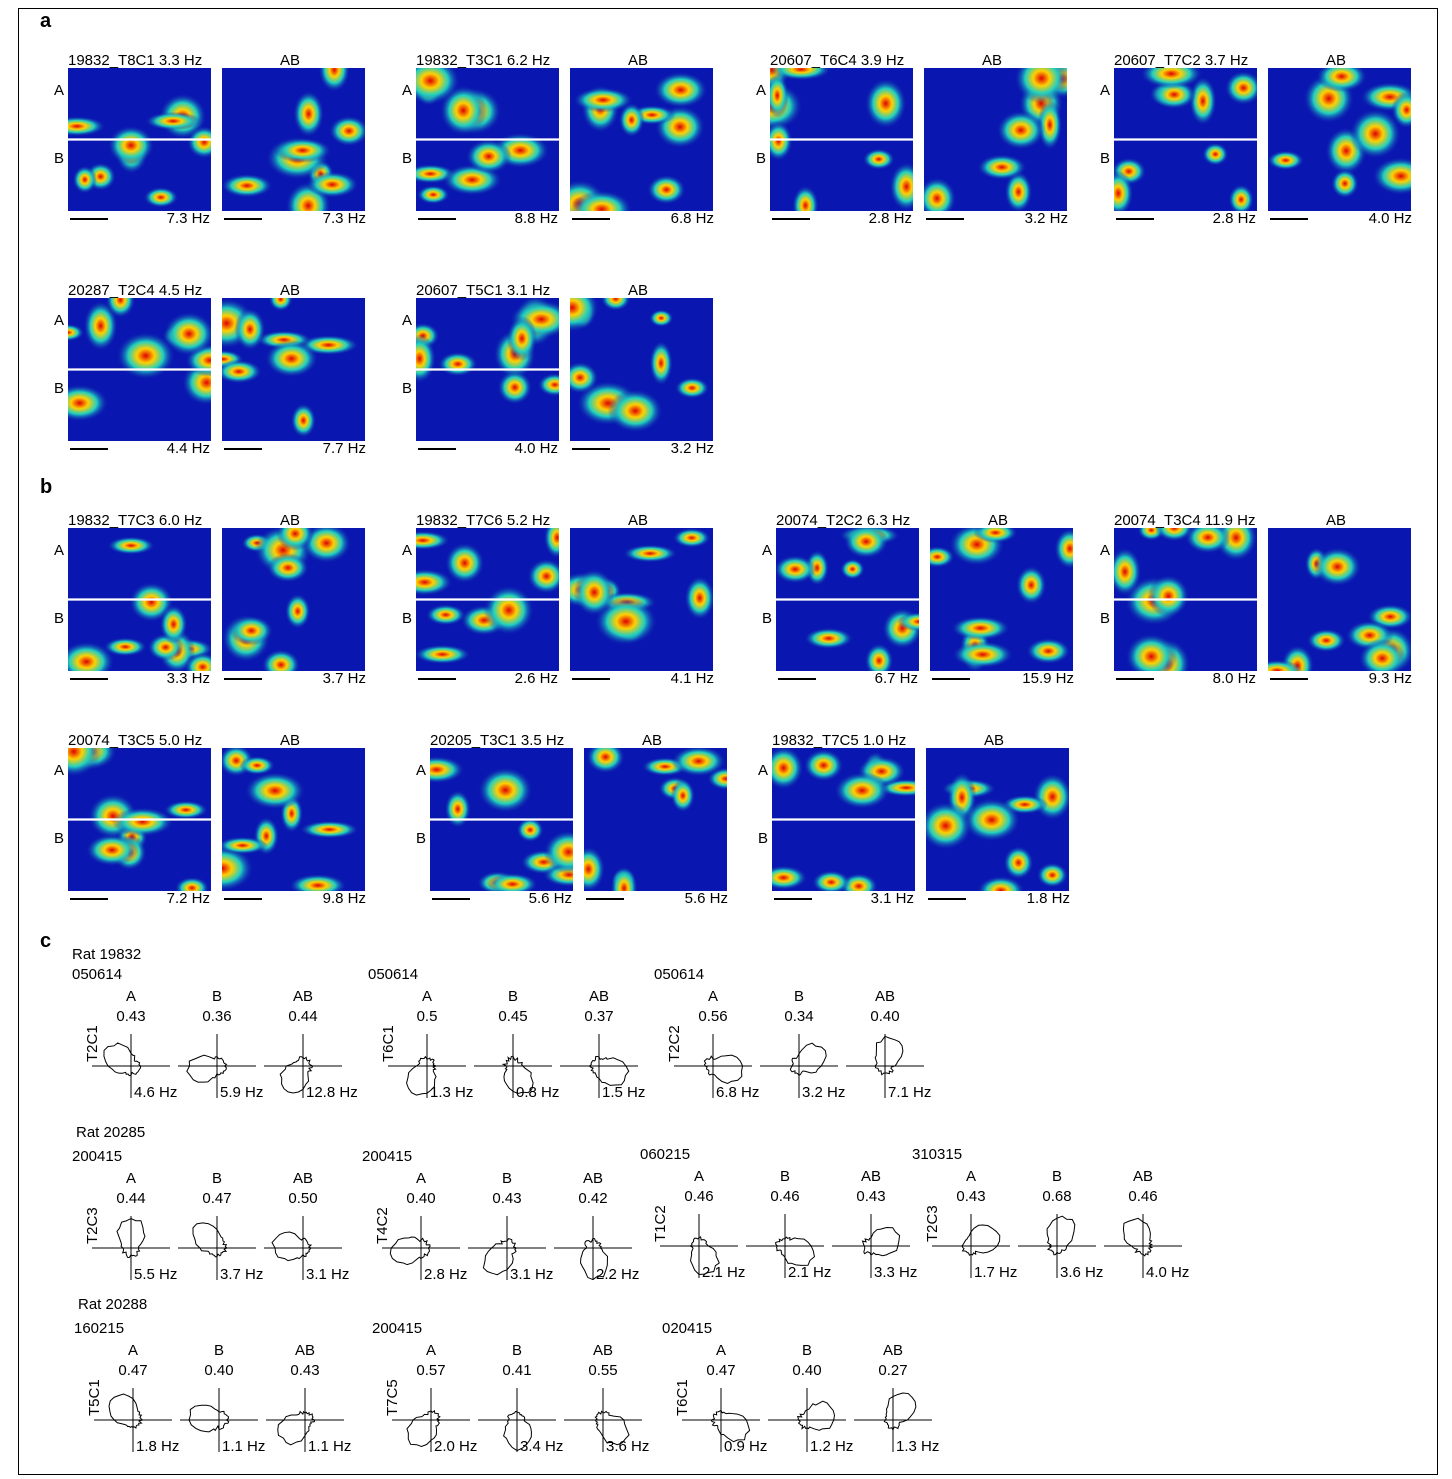 This screenshot has width=1452, height=1479. What do you see at coordinates (1339, 599) in the screenshot?
I see `rate-map-ab` at bounding box center [1339, 599].